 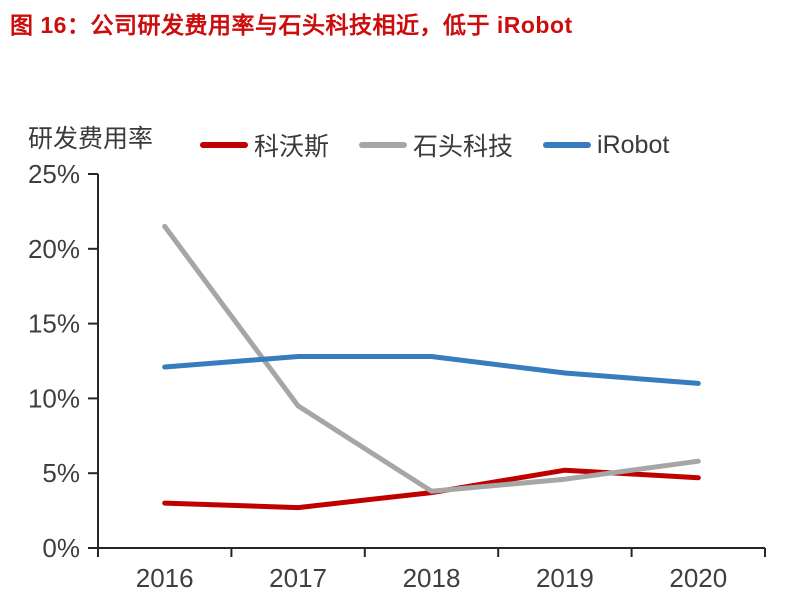 What do you see at coordinates (565, 578) in the screenshot?
I see `x-tick-label: 2019` at bounding box center [565, 578].